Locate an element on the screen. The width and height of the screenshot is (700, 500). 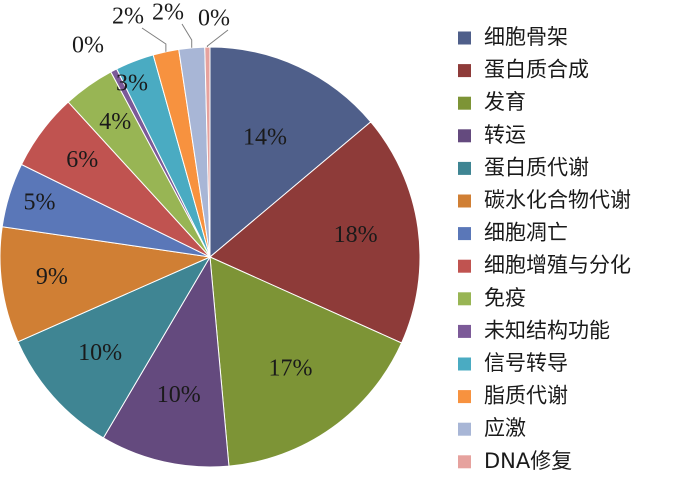
slice-label-10: 3% is located at coordinates (132, 84).